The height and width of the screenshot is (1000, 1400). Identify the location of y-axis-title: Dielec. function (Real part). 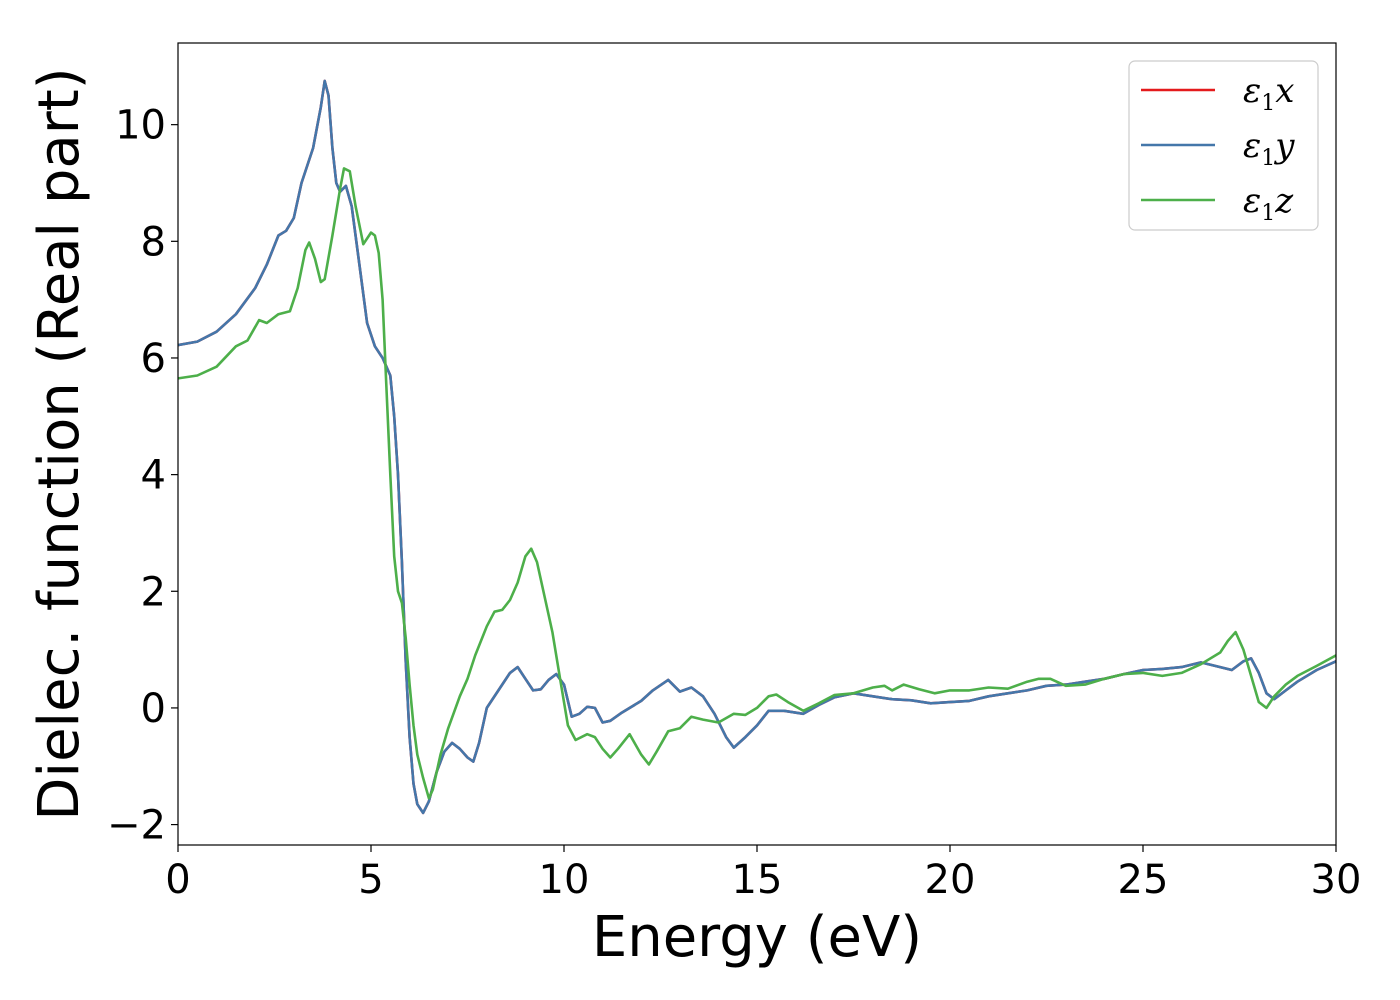
(59, 443).